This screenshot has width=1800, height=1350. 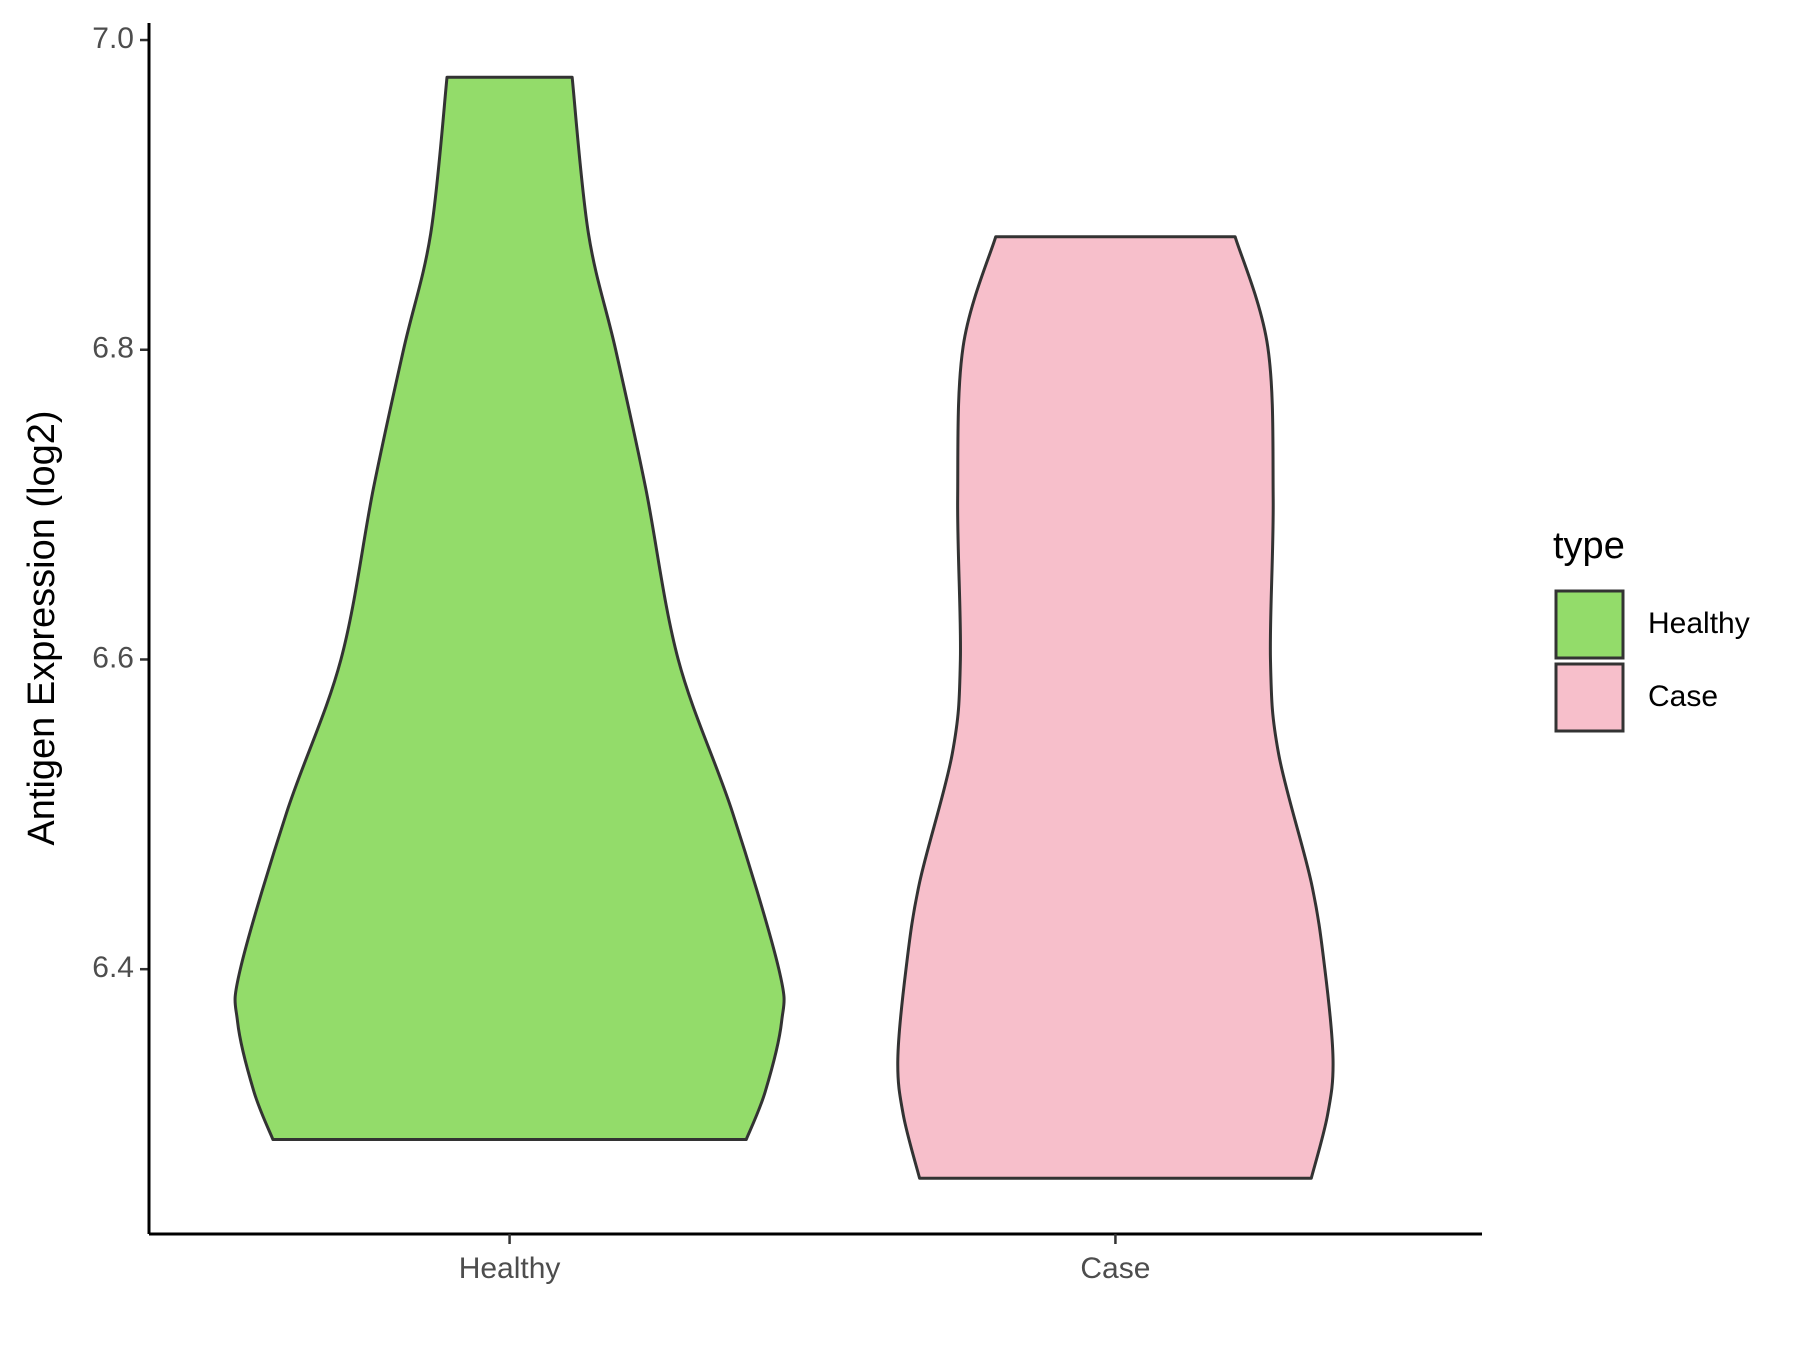 What do you see at coordinates (42, 627) in the screenshot?
I see `y-axis-title: Antigen Expression (log2)` at bounding box center [42, 627].